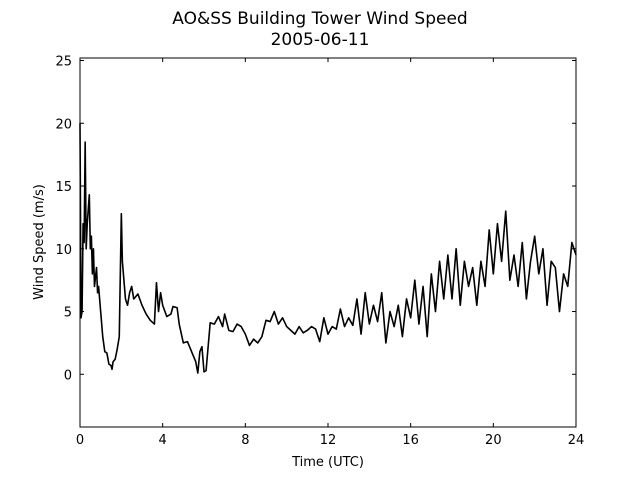  What do you see at coordinates (320, 40) in the screenshot?
I see `chart-subtitle: 2005-06-11` at bounding box center [320, 40].